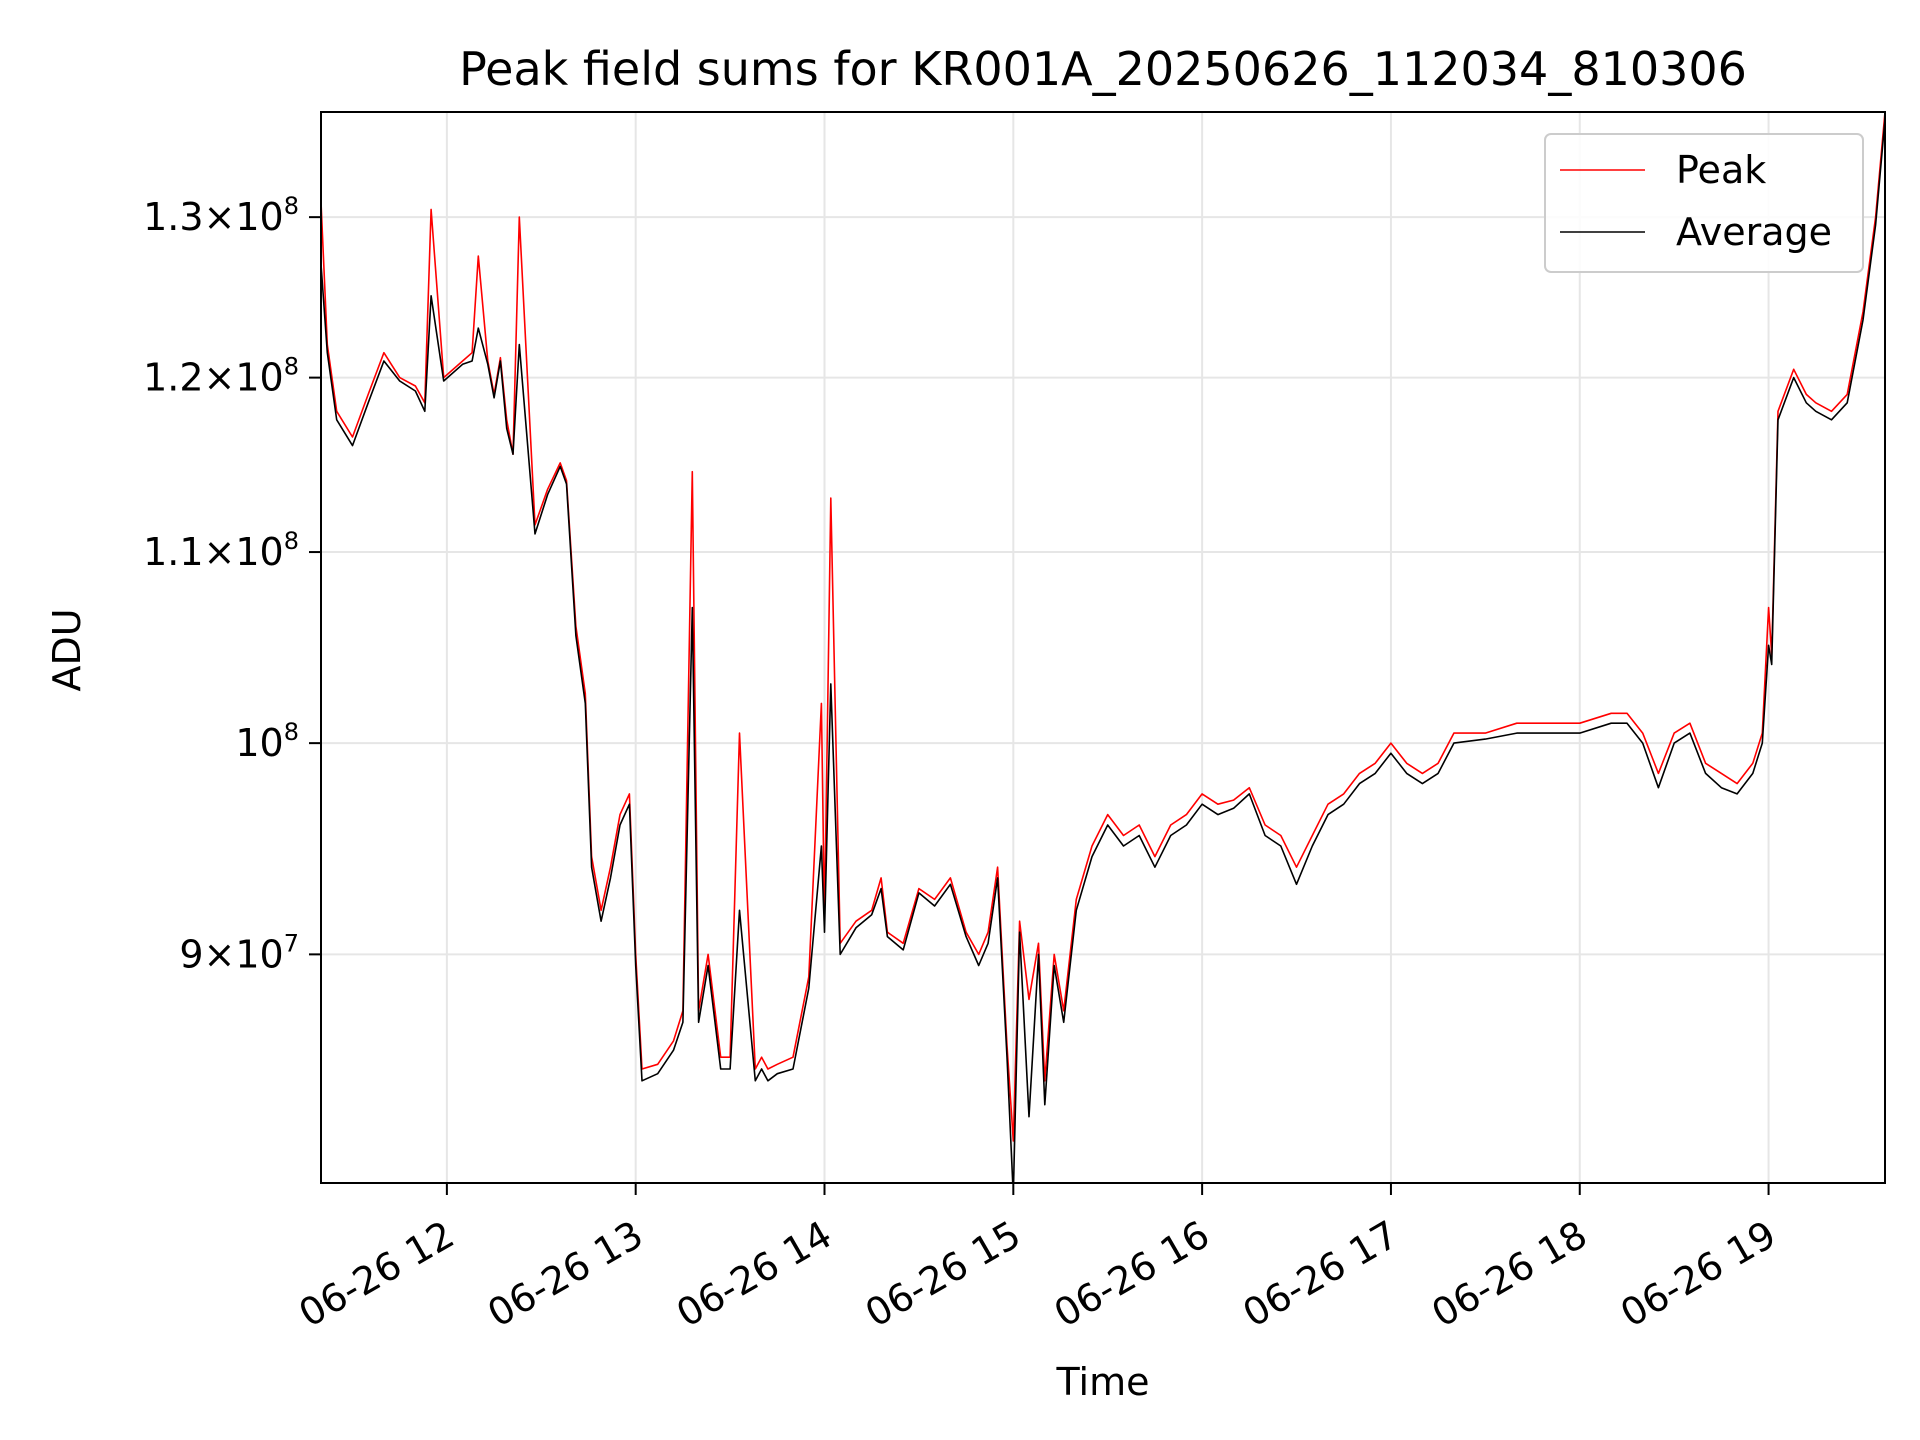 This screenshot has width=1920, height=1440. I want to click on y-tick-exponent: 7, so click(291, 943).